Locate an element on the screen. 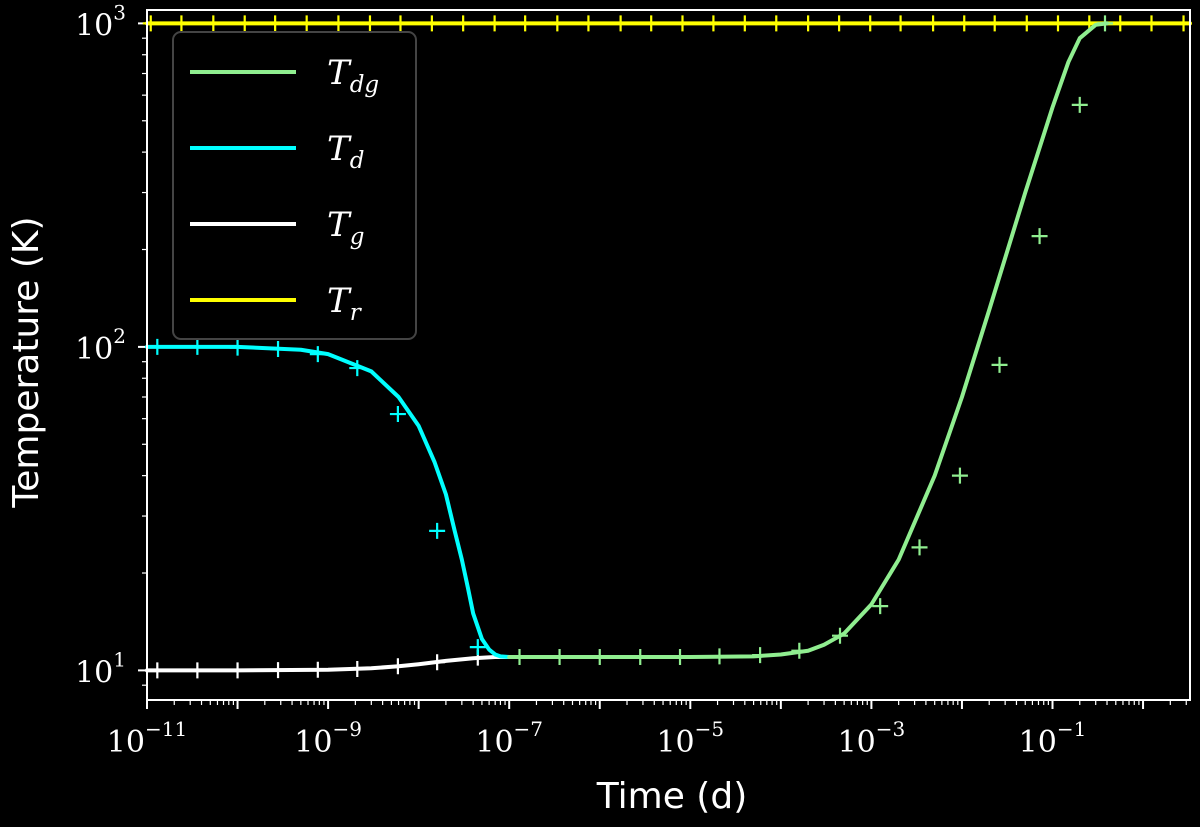  legend: Tdg Td Tg Tr is located at coordinates (294, 185).